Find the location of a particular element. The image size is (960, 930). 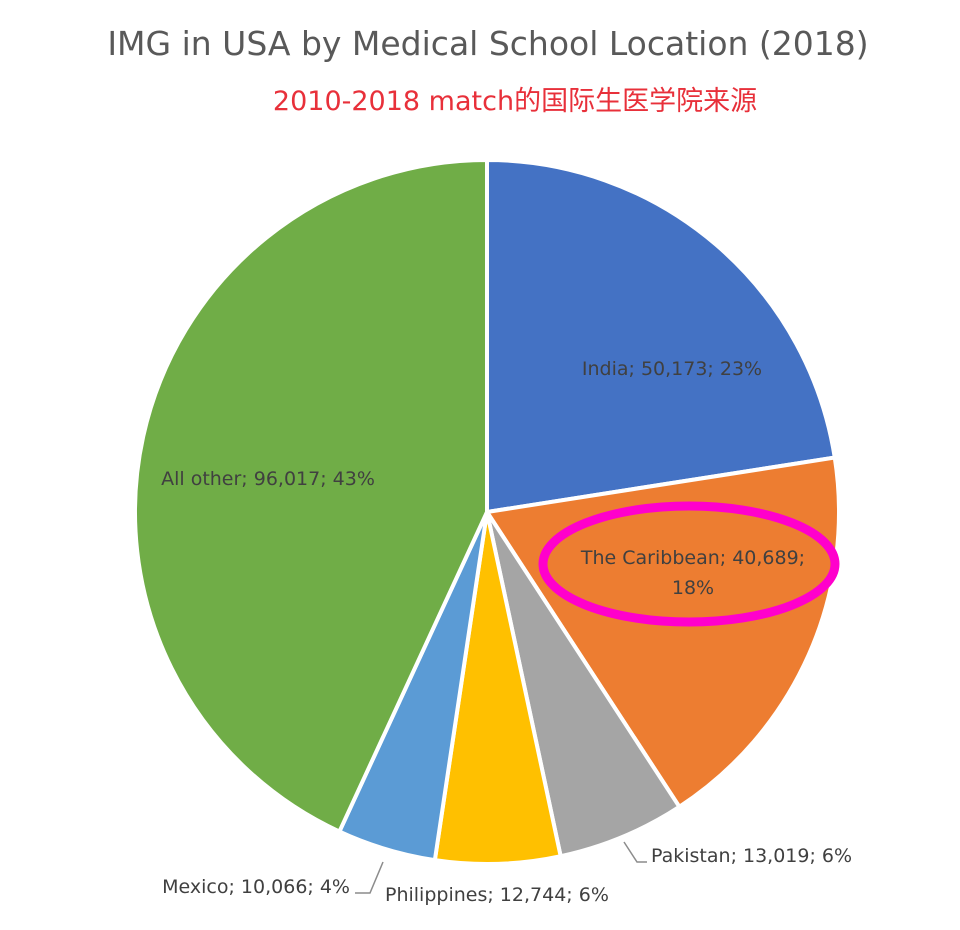

leader-line-mexico is located at coordinates (369, 877).